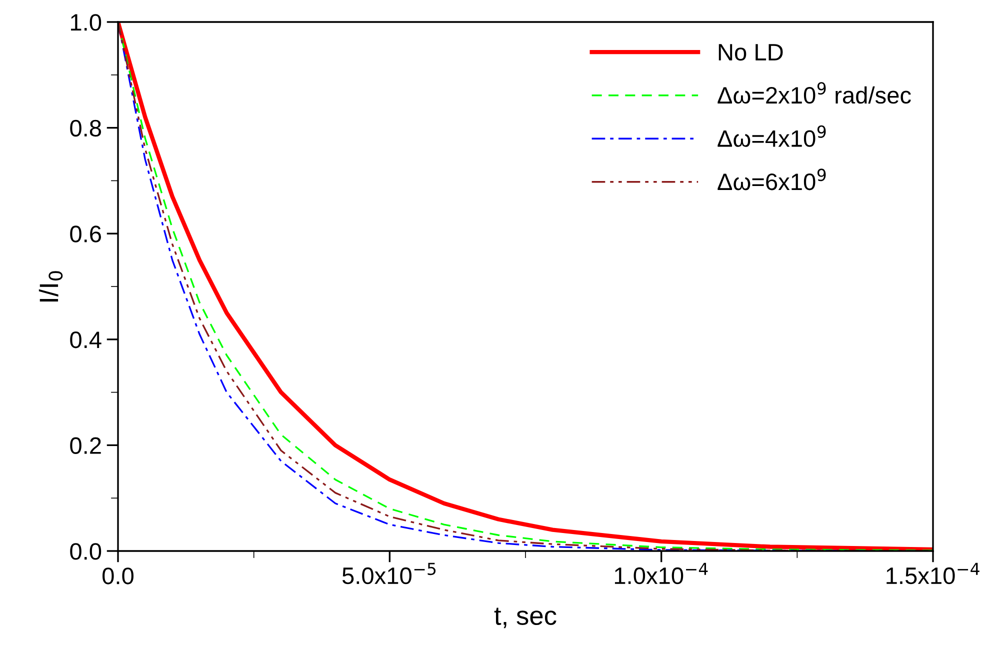 This screenshot has height=658, width=982. What do you see at coordinates (389, 573) in the screenshot?
I see `x-tick-label: 5.0x10$^{−5}$` at bounding box center [389, 573].